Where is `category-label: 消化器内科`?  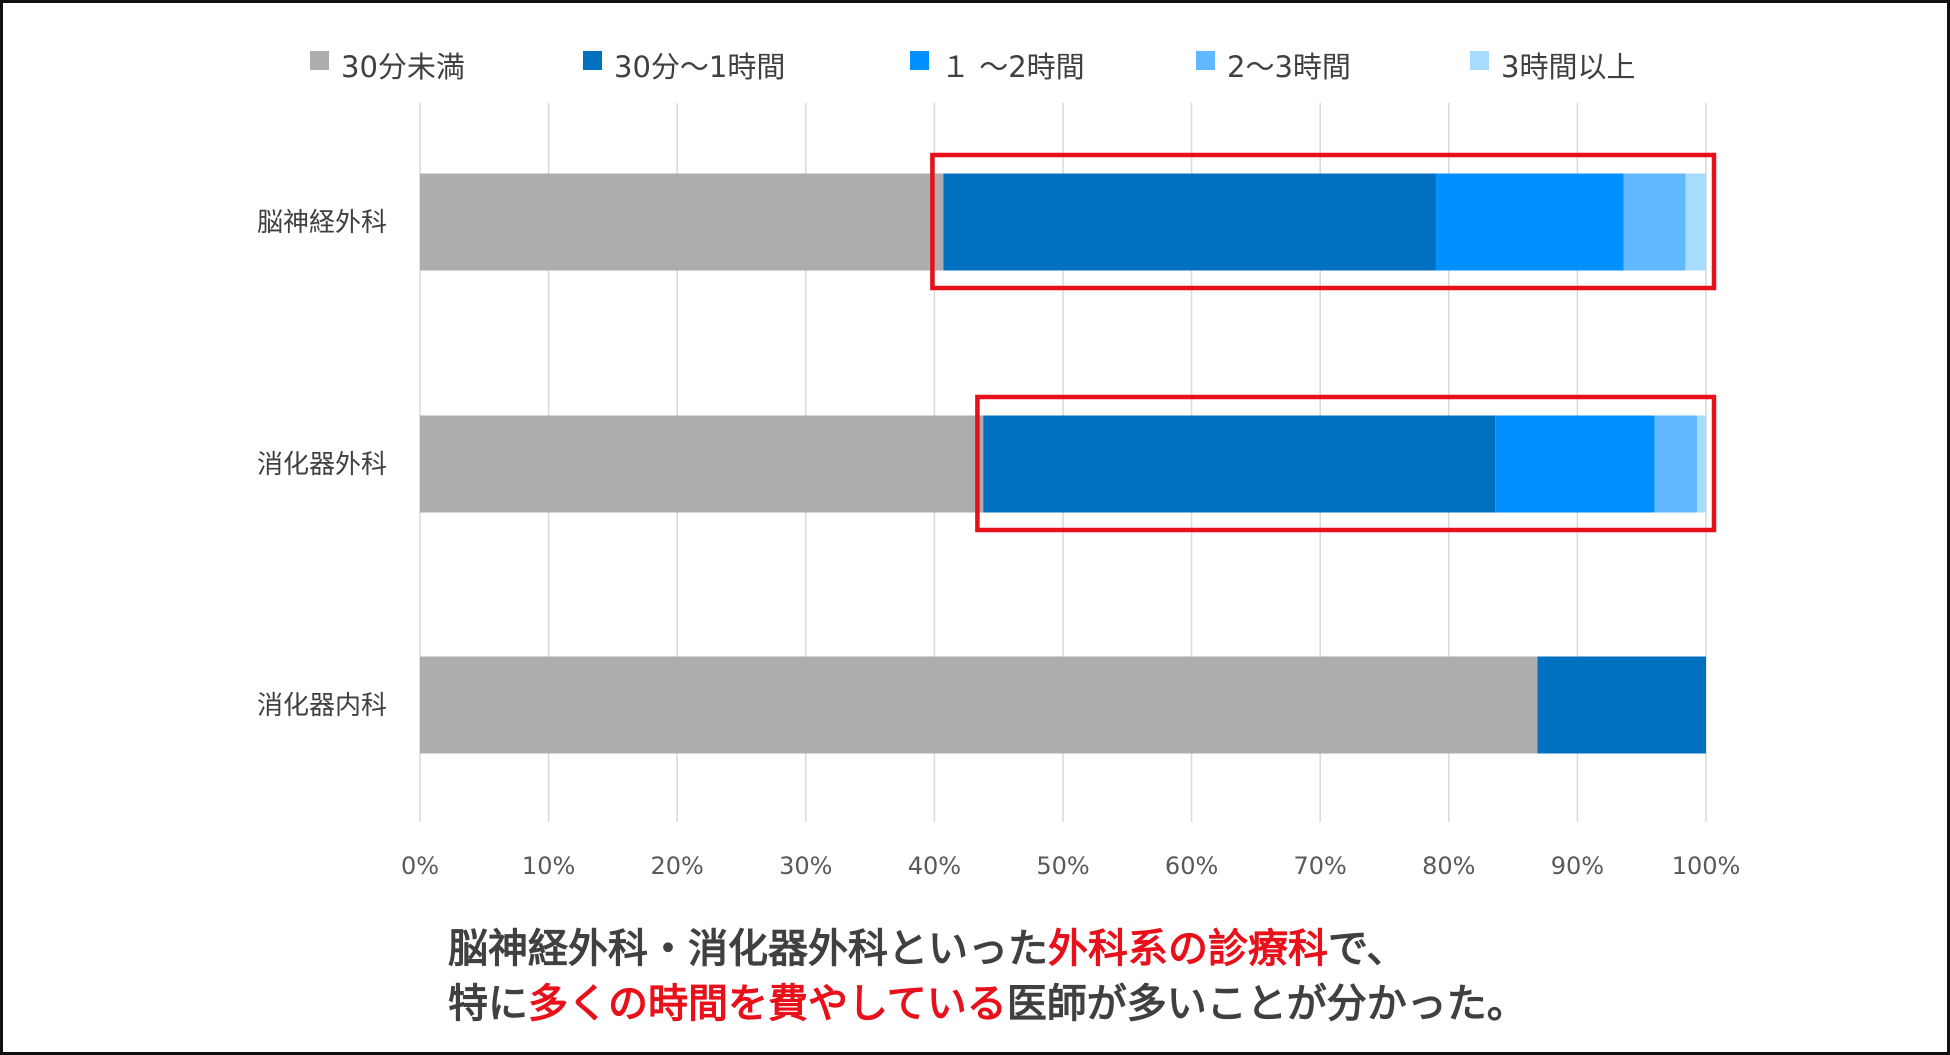 category-label: 消化器内科 is located at coordinates (322, 706).